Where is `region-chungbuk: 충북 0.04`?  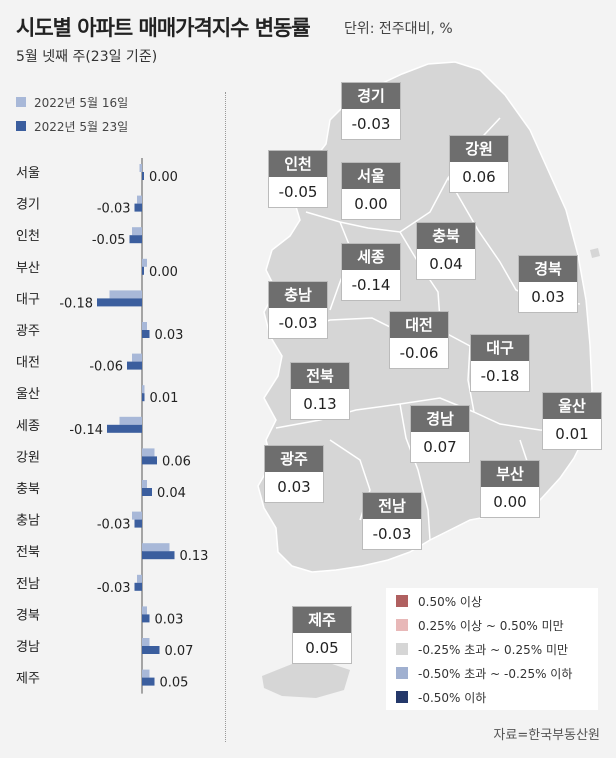 region-chungbuk: 충북 0.04 is located at coordinates (446, 251).